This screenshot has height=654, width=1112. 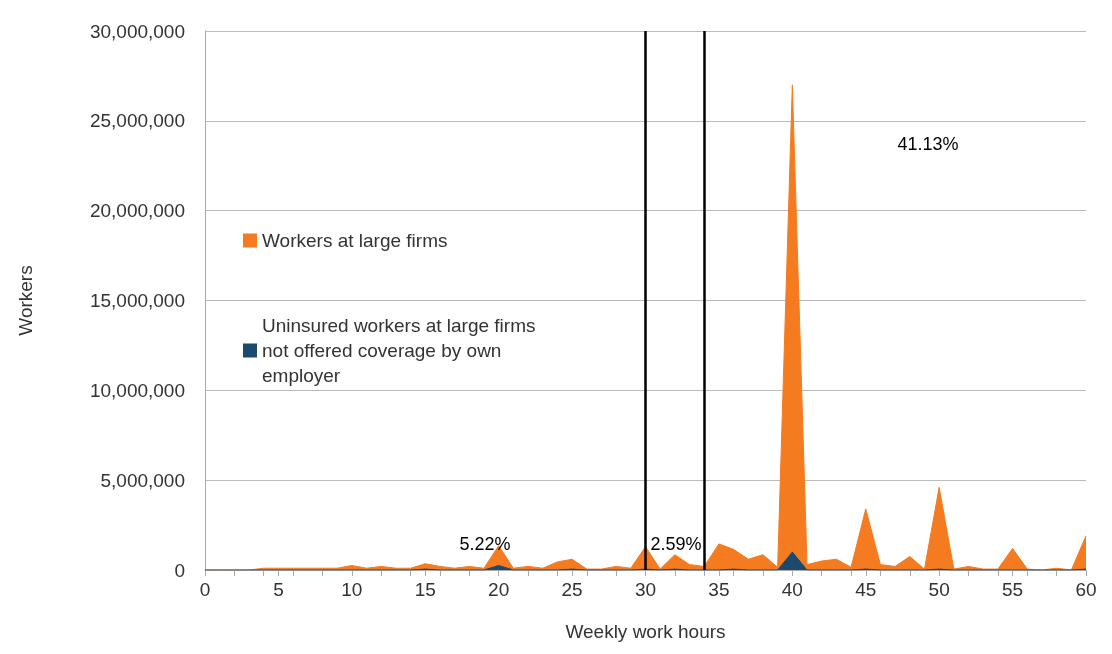 What do you see at coordinates (499, 589) in the screenshot?
I see `x-tick-label: 20` at bounding box center [499, 589].